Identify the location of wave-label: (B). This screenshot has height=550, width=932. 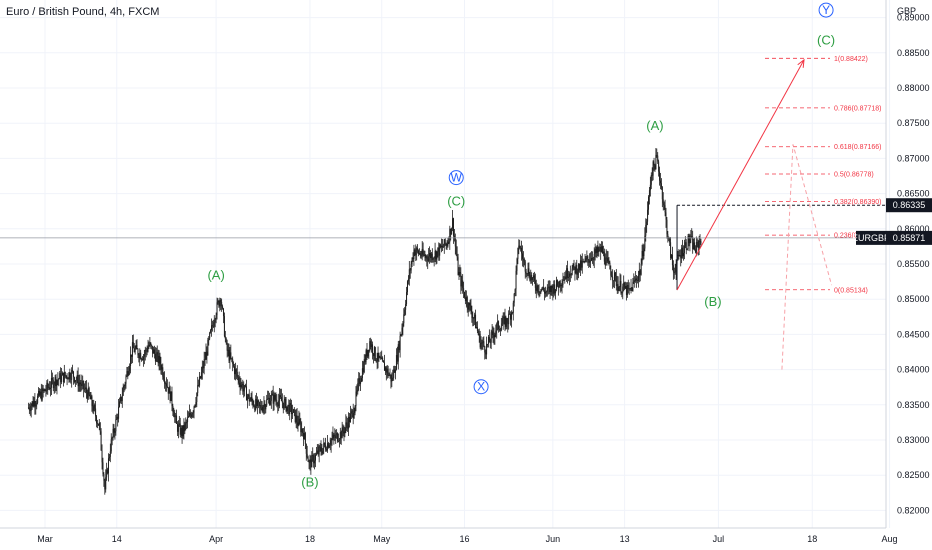
(309, 481).